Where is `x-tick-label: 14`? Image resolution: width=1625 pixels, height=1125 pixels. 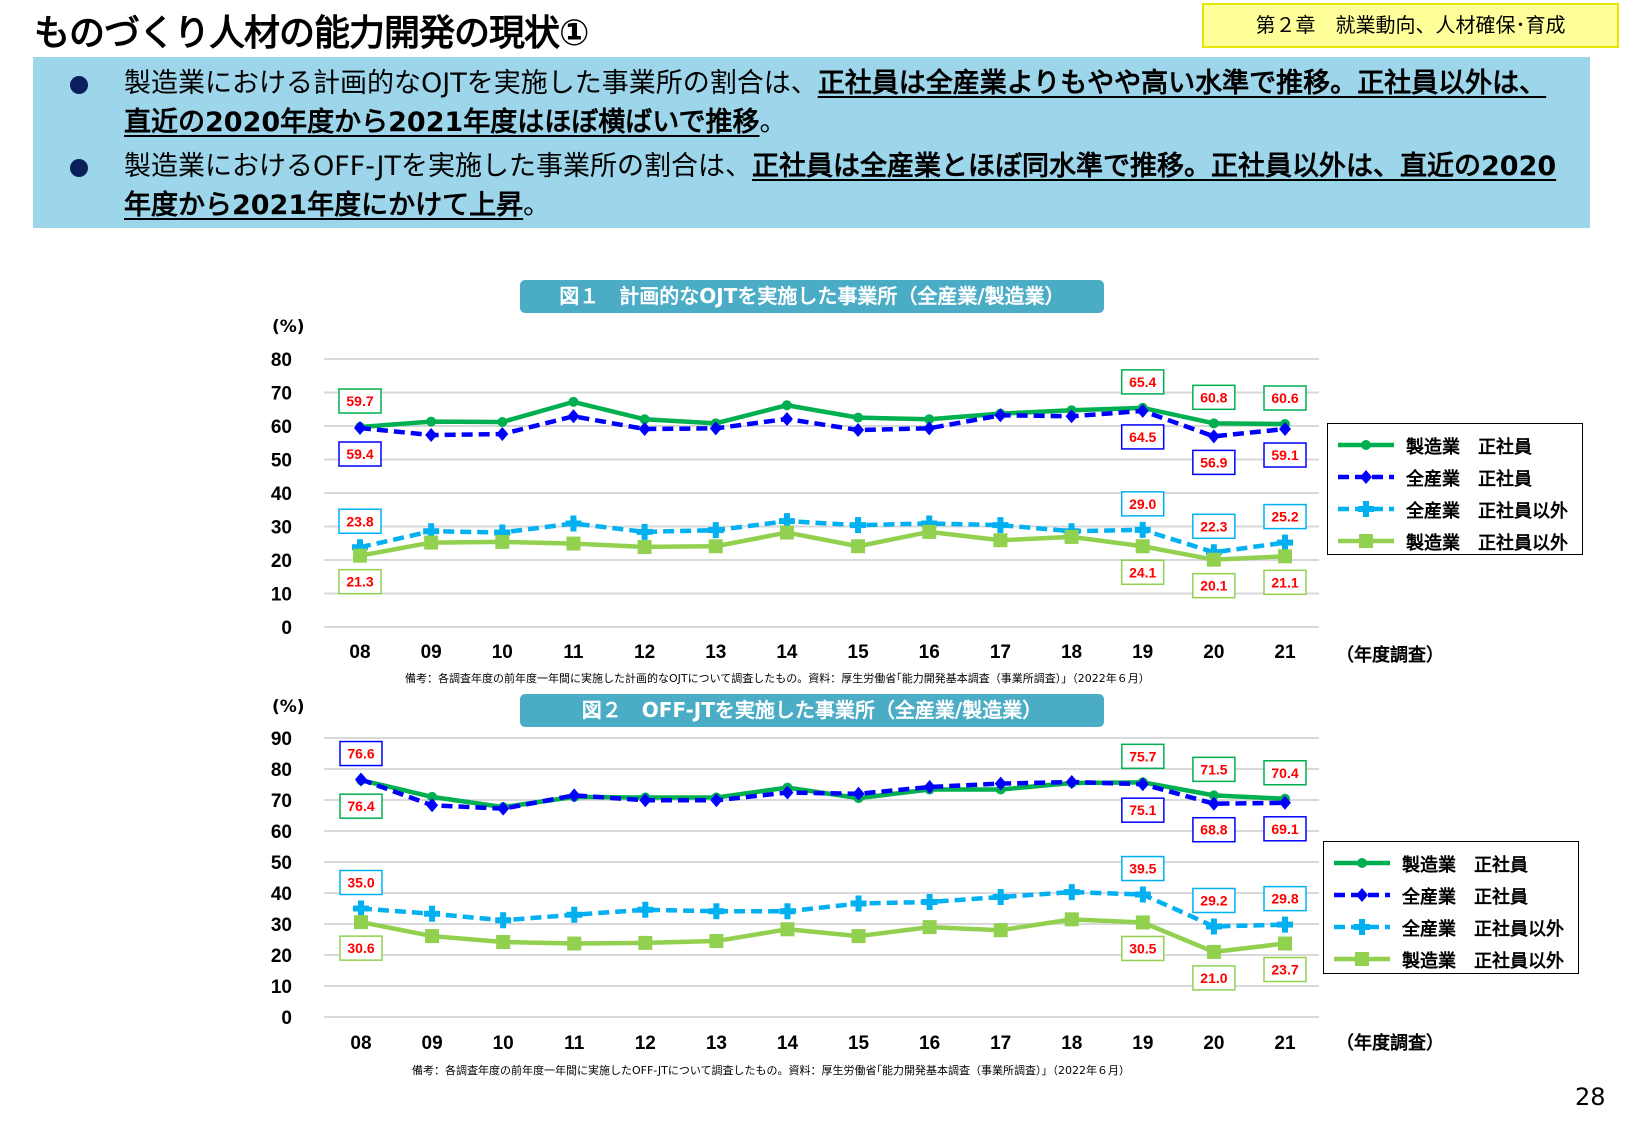 x-tick-label: 14 is located at coordinates (787, 652).